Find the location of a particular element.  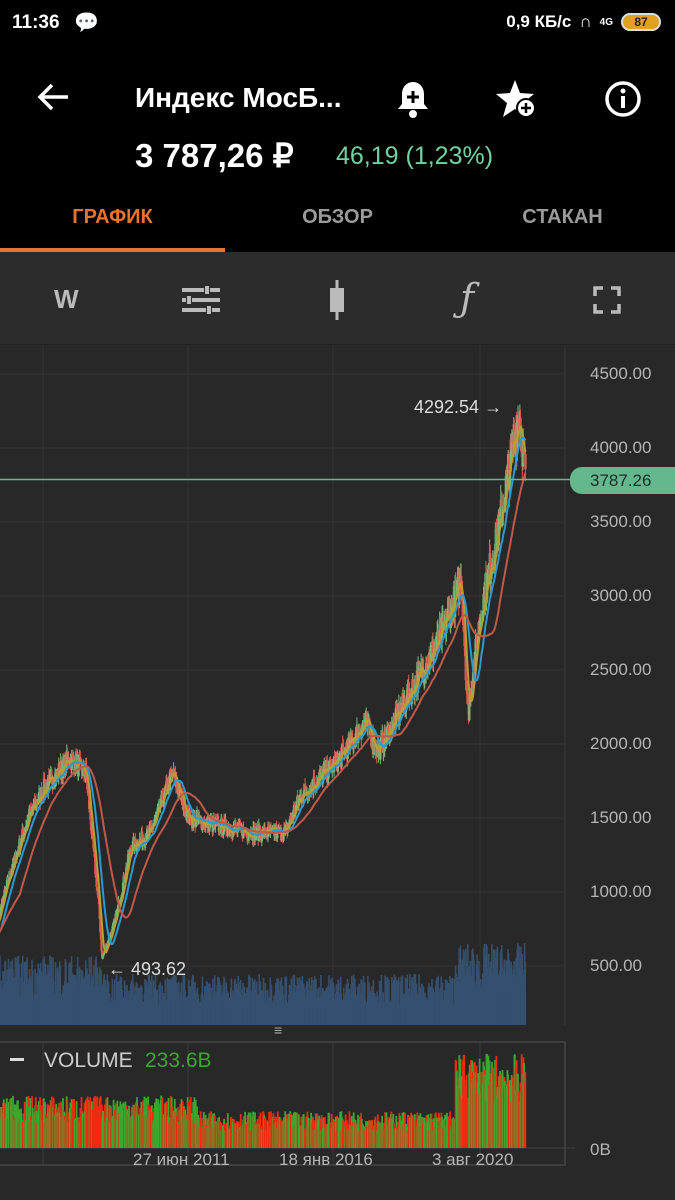

add-alert-bell-icon is located at coordinates (413, 100).